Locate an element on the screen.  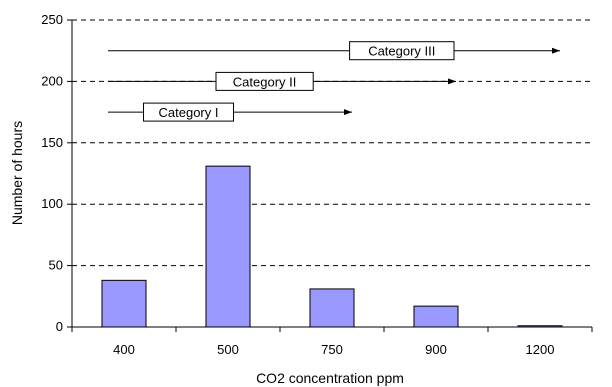
x-tick-label: 900 is located at coordinates (436, 349).